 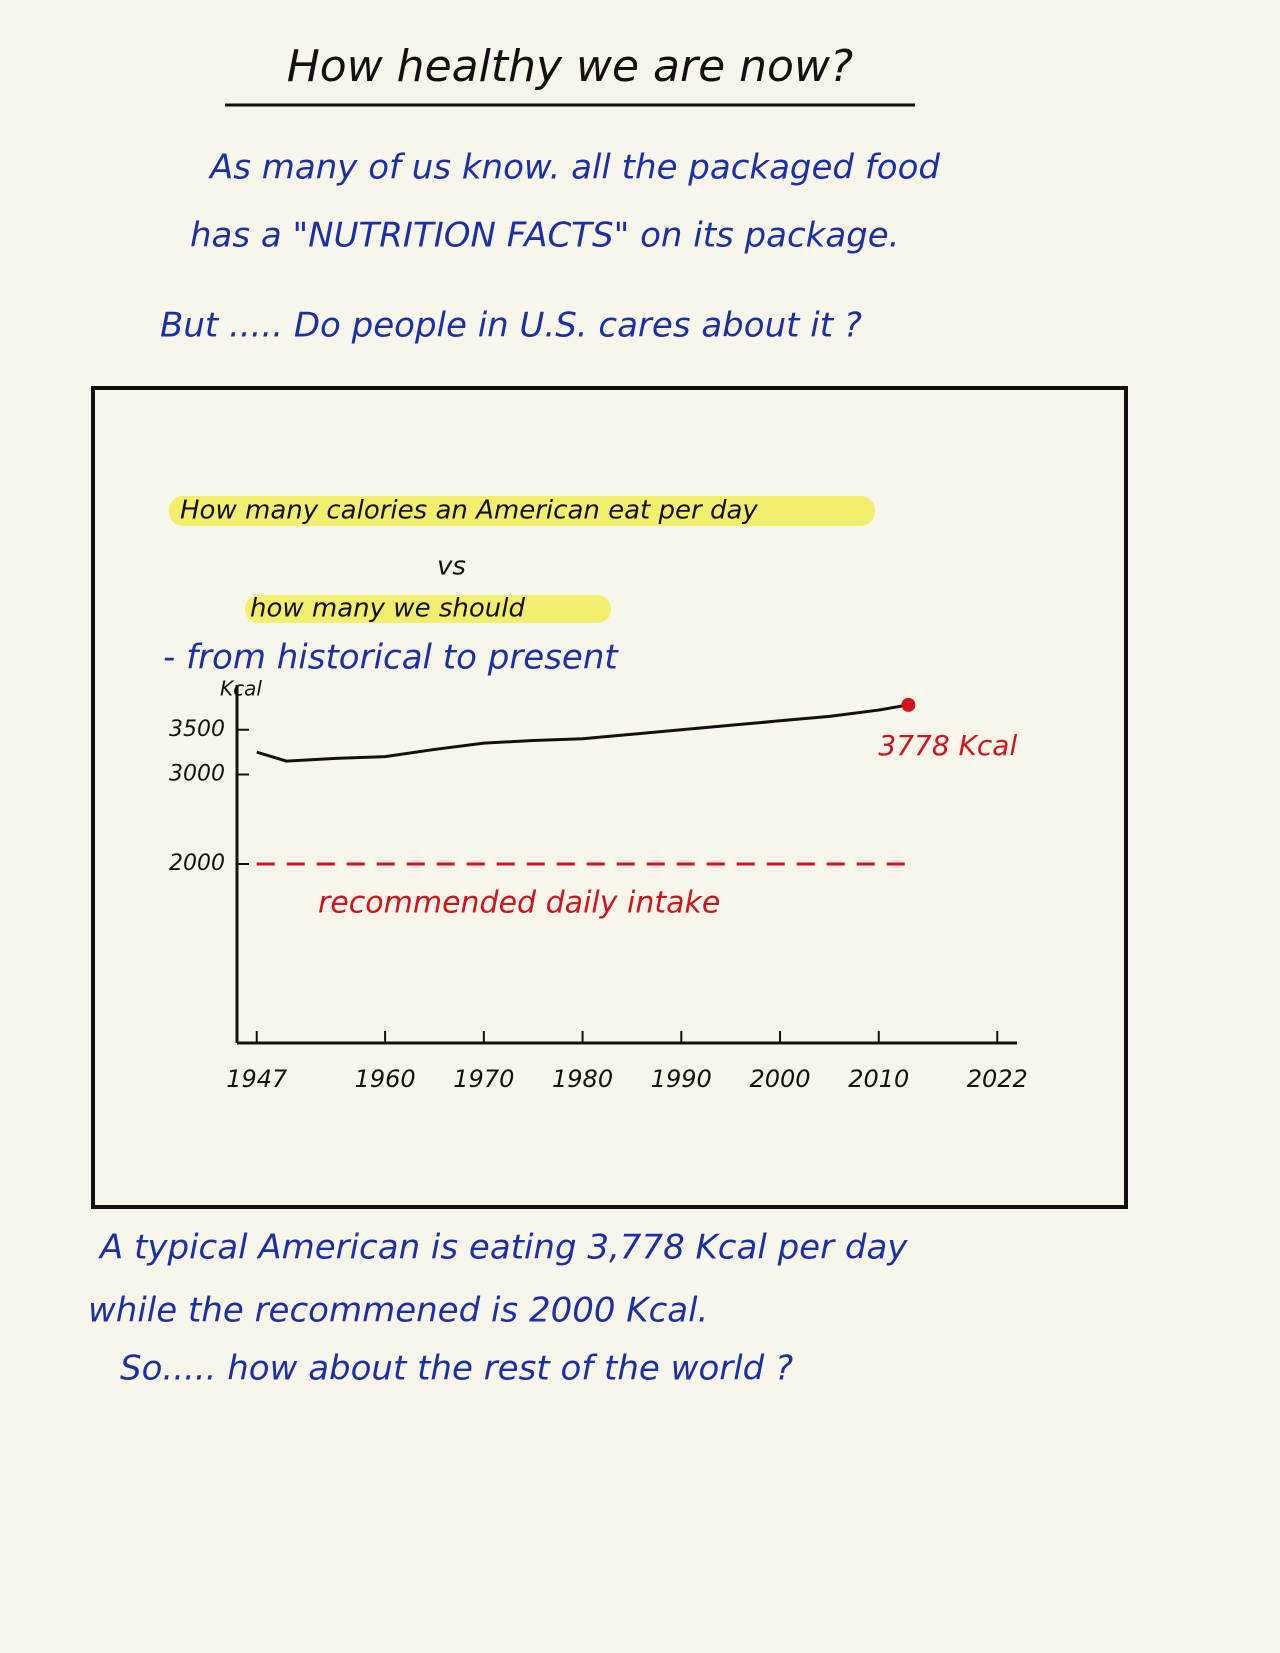 I want to click on chart-subtitle: vs, so click(x=451, y=567).